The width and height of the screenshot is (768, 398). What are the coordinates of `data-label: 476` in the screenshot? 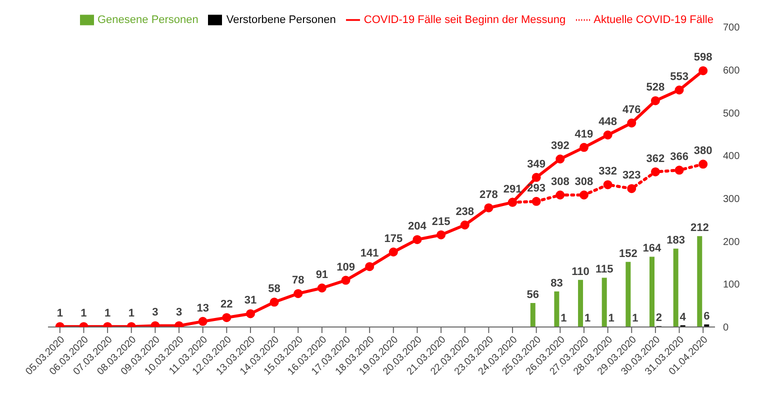 It's located at (631, 110).